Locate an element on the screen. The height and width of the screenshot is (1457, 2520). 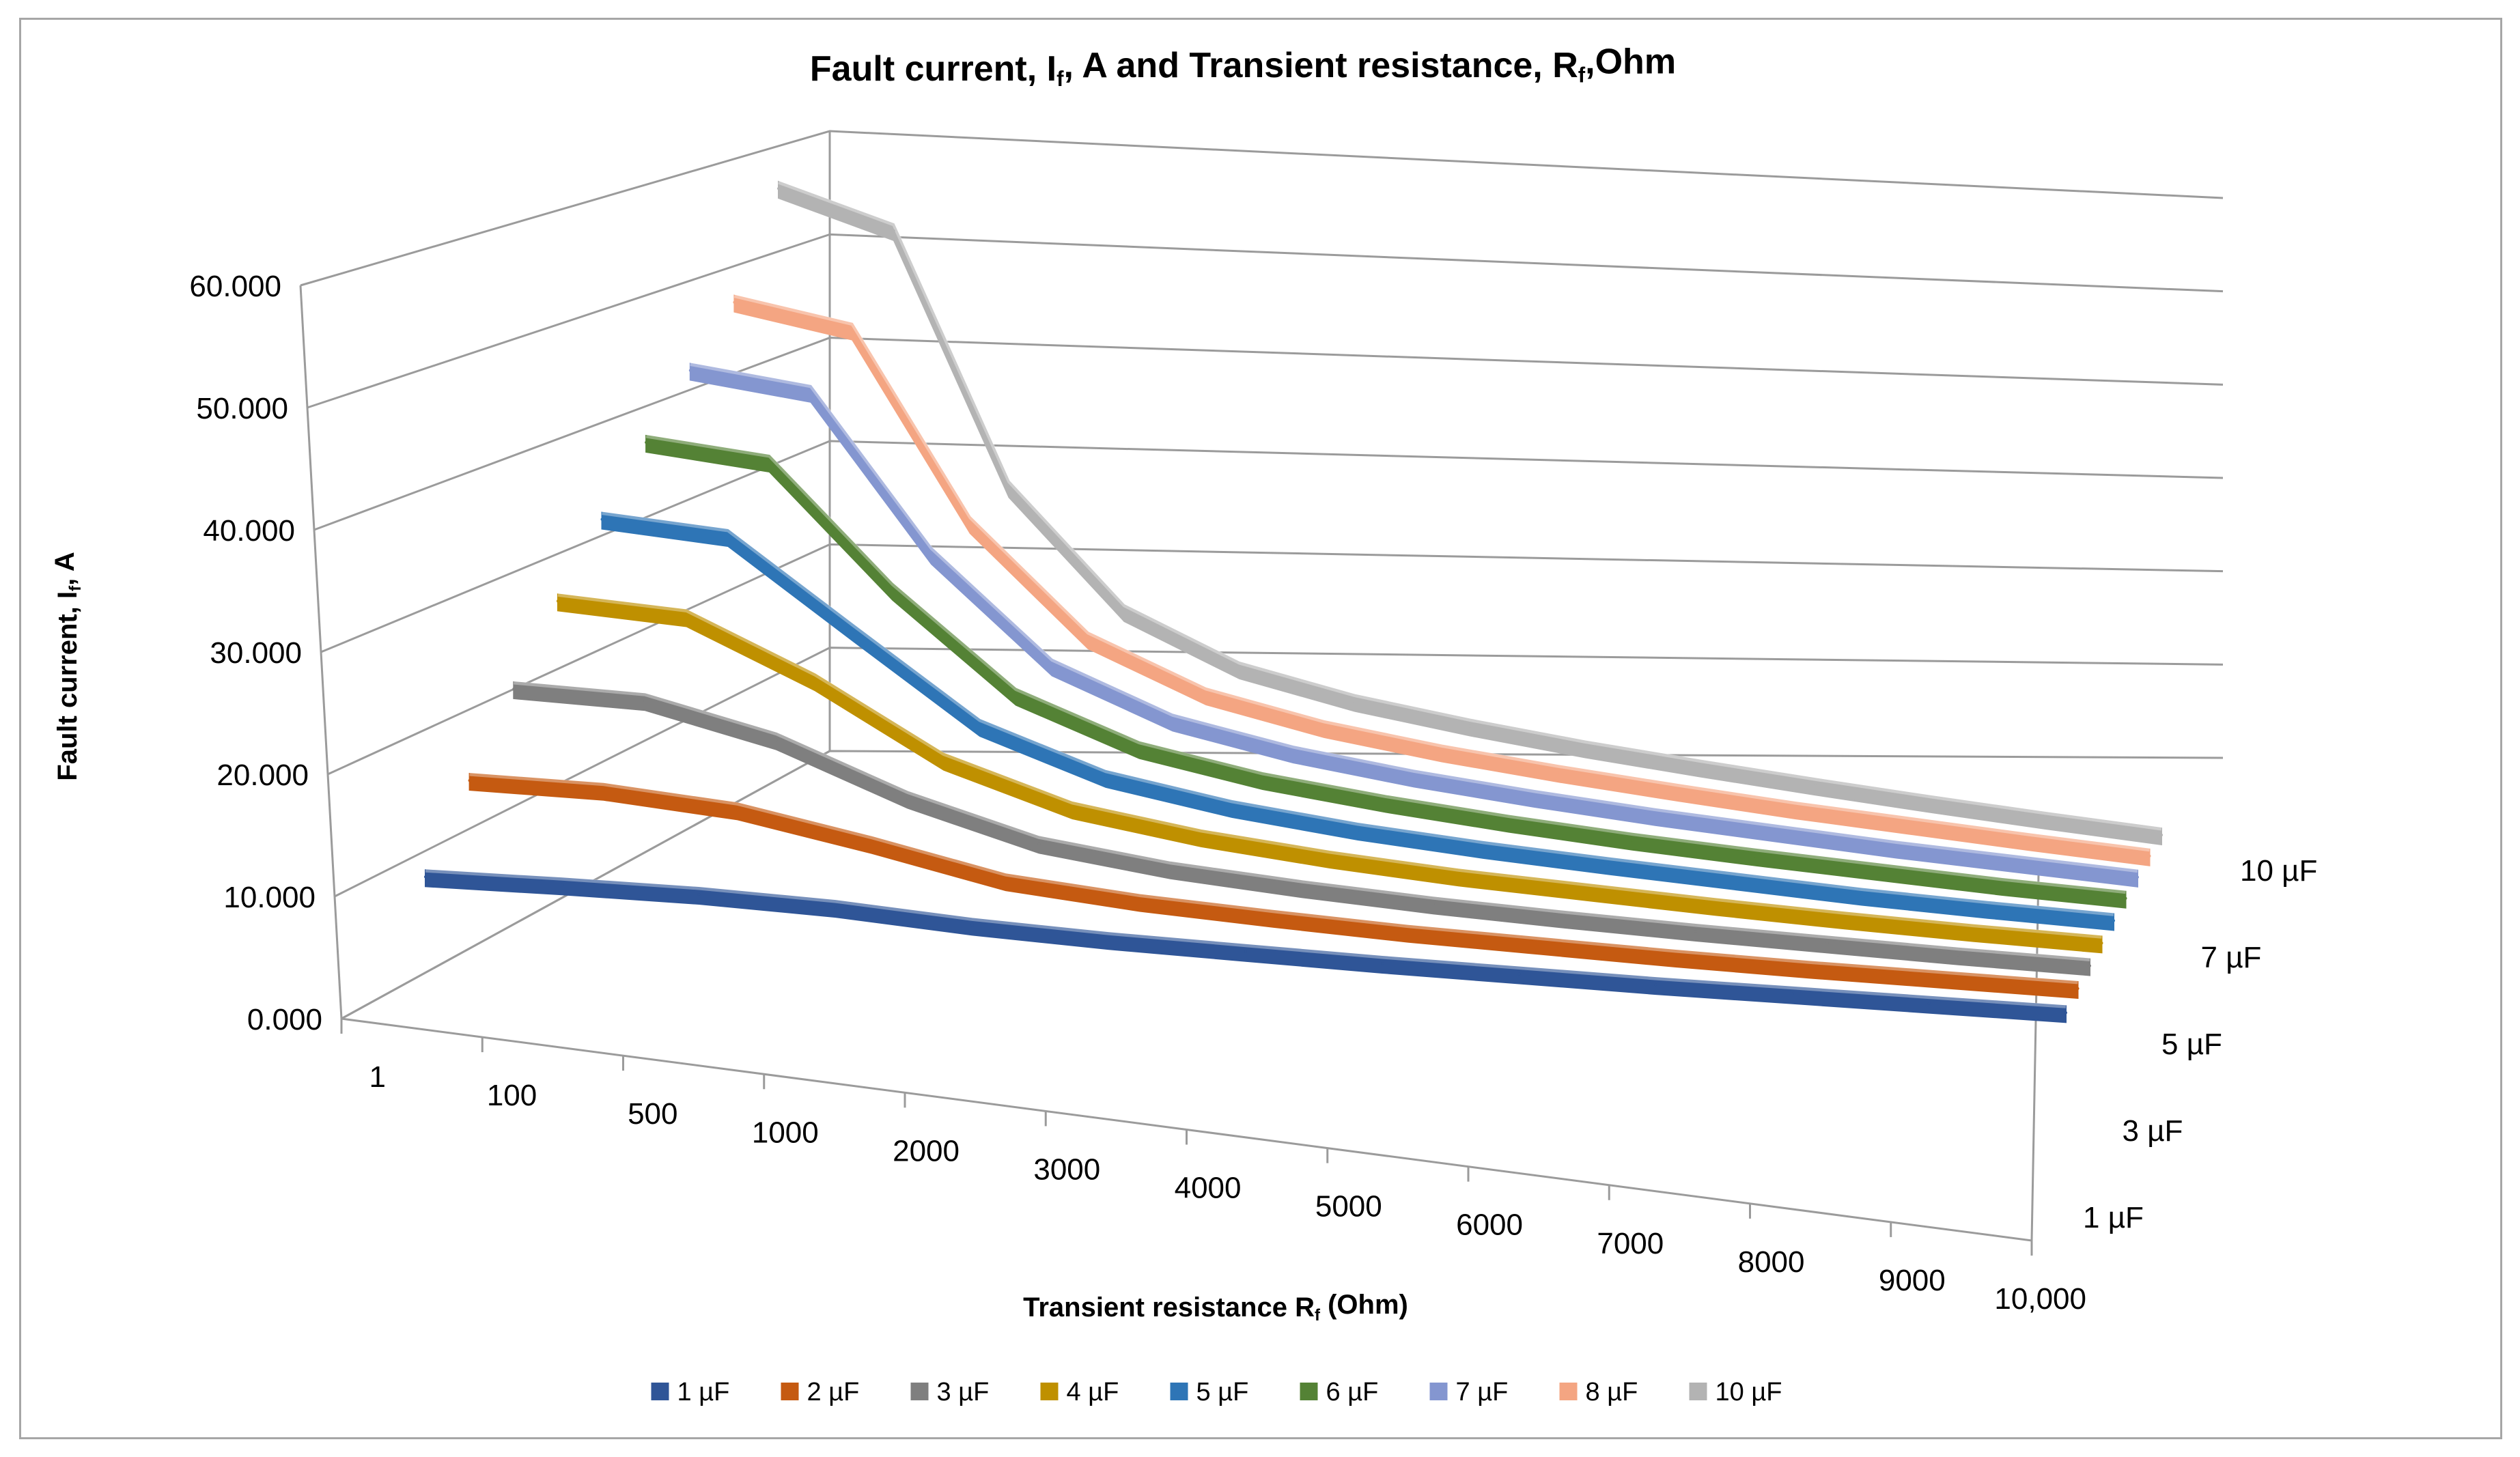
x-tick-label: 10,000 is located at coordinates (2040, 1299).